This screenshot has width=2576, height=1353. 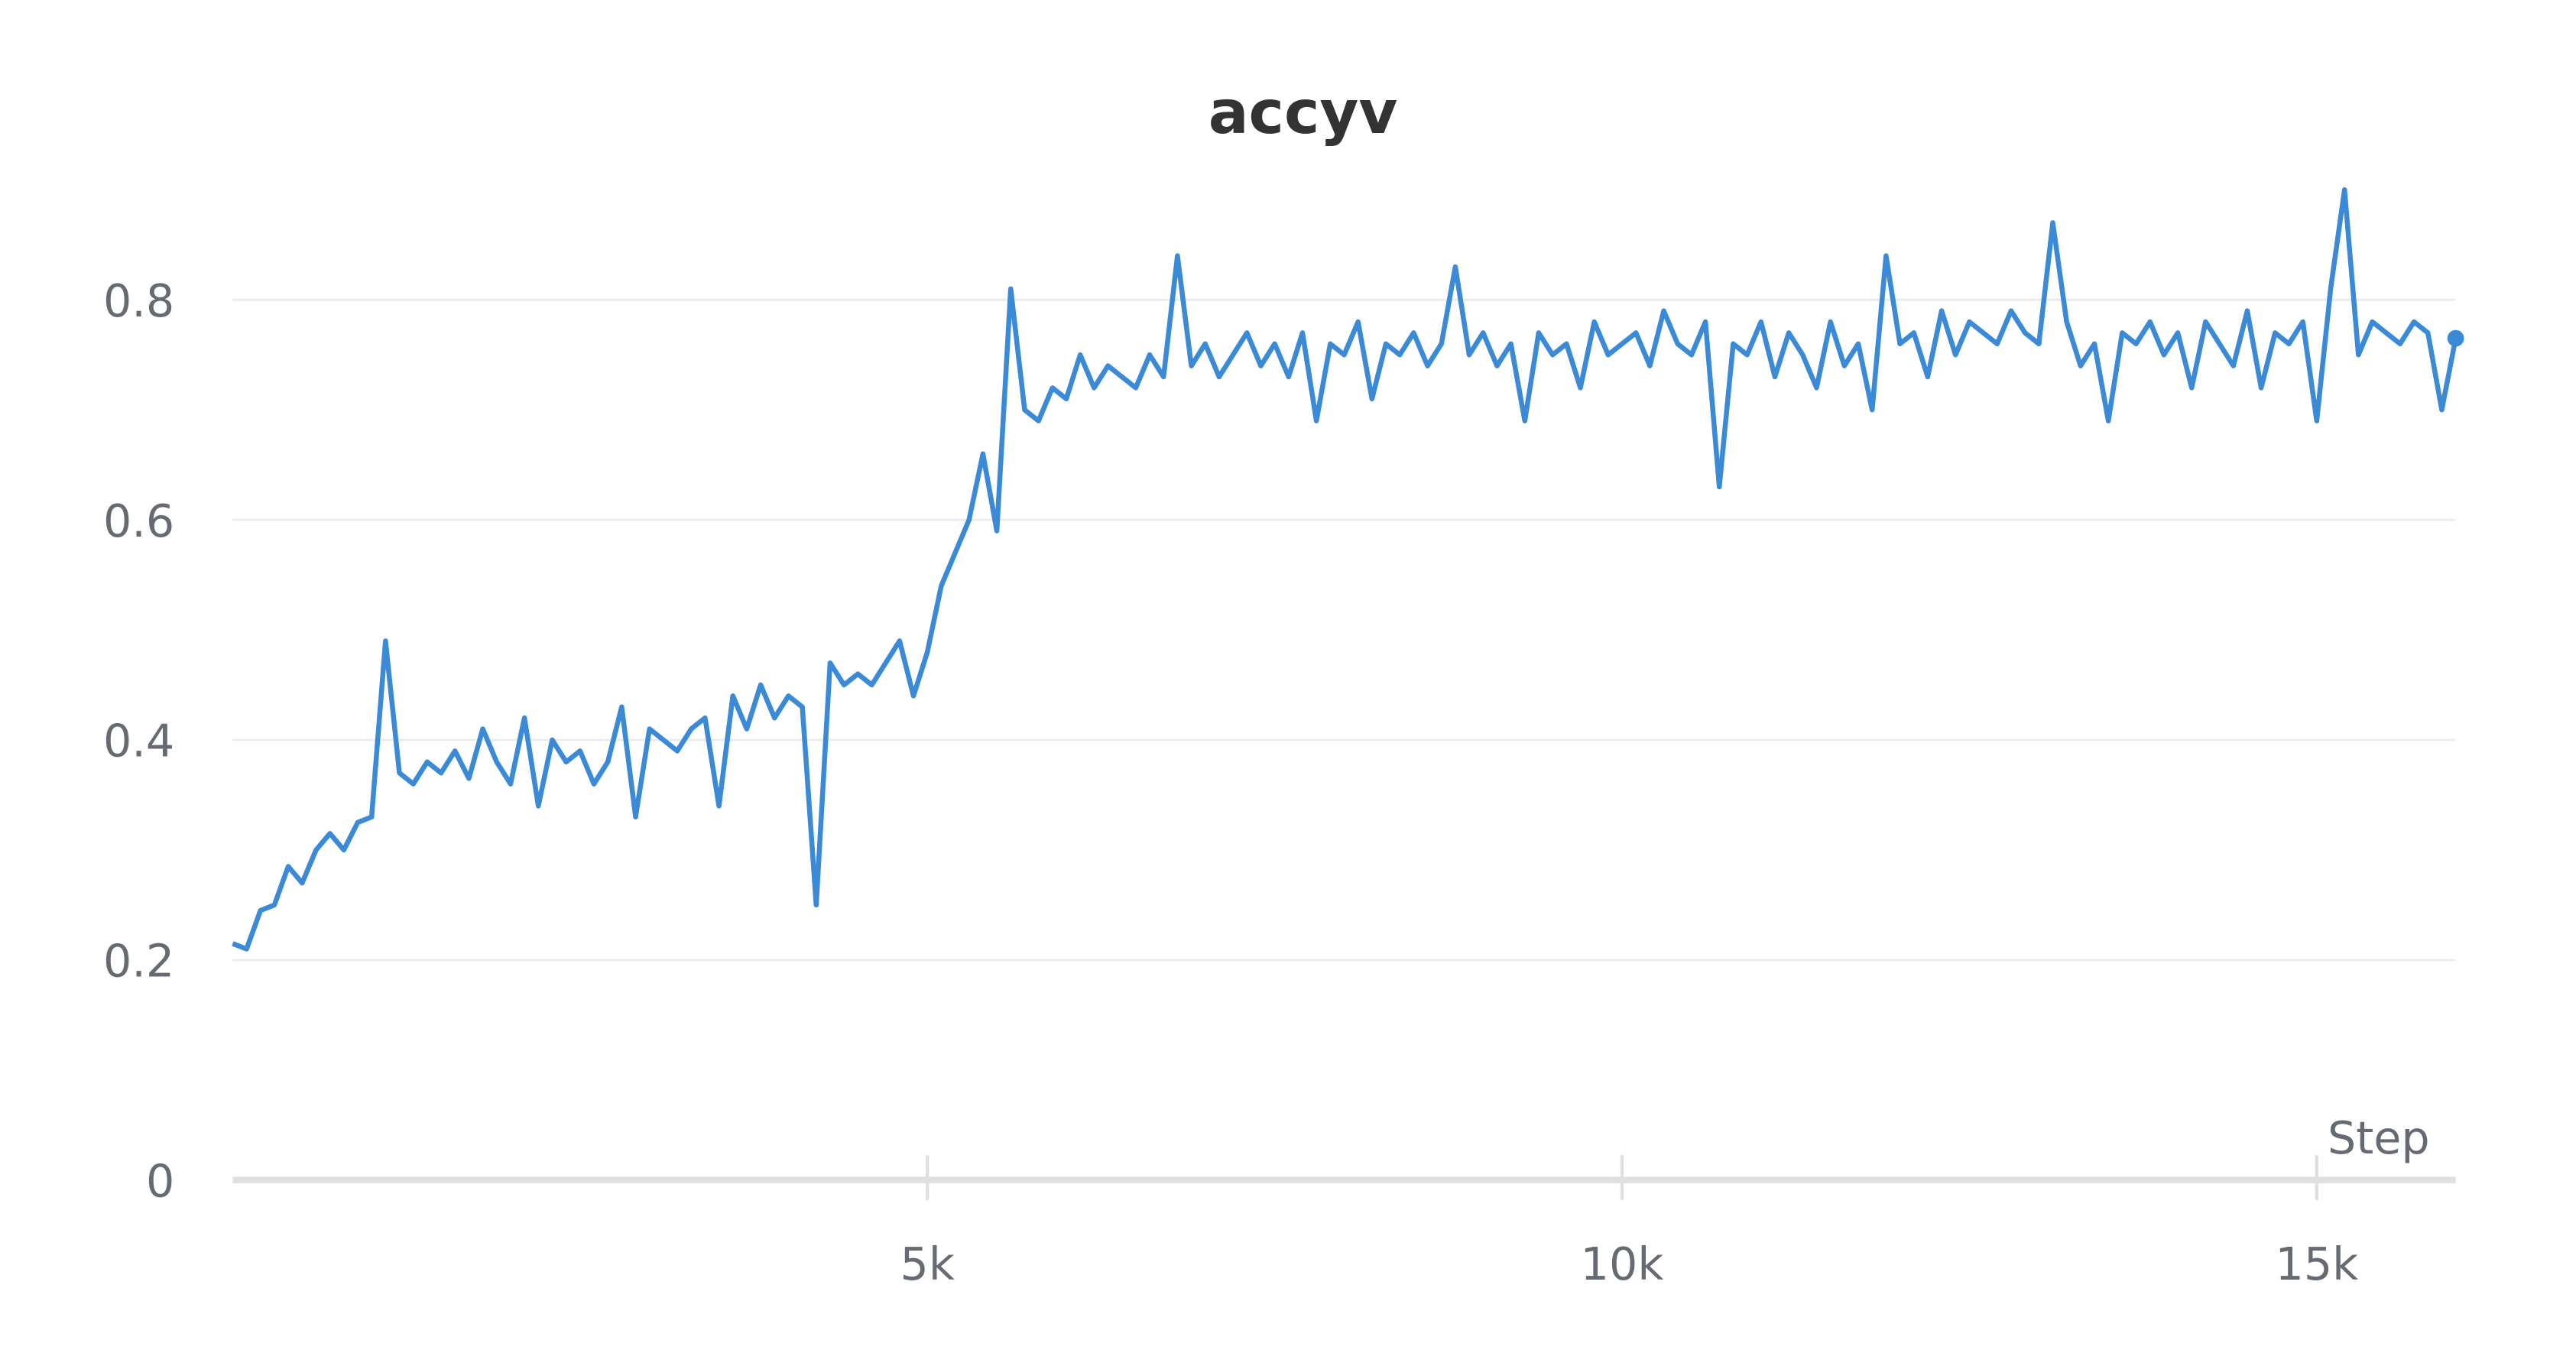 I want to click on x-tick-label: 5k, so click(x=927, y=1264).